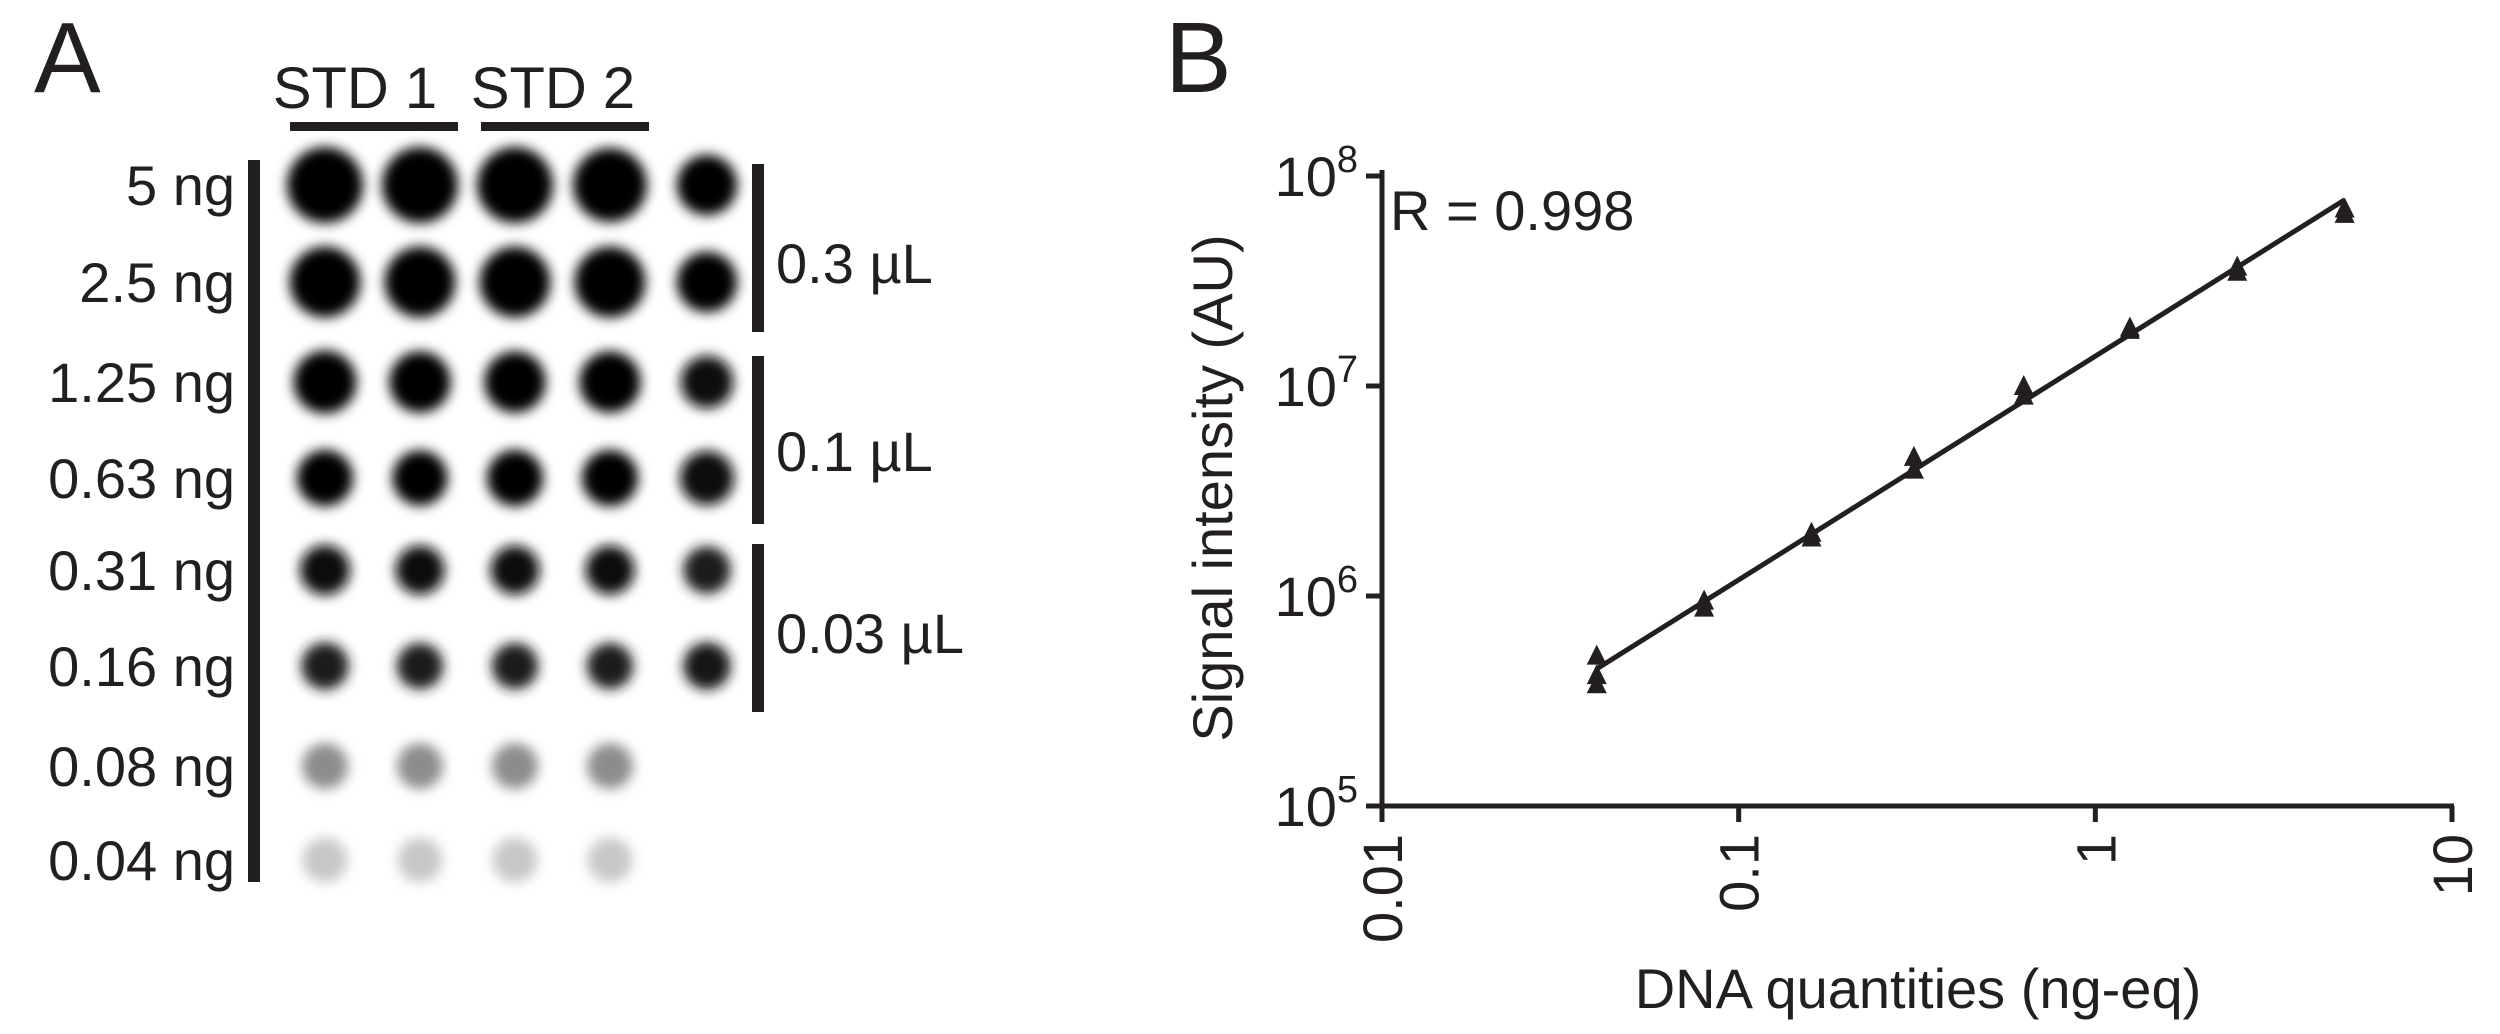 The image size is (2500, 1034). What do you see at coordinates (1382, 888) in the screenshot?
I see `x-tick-label: 0.01` at bounding box center [1382, 888].